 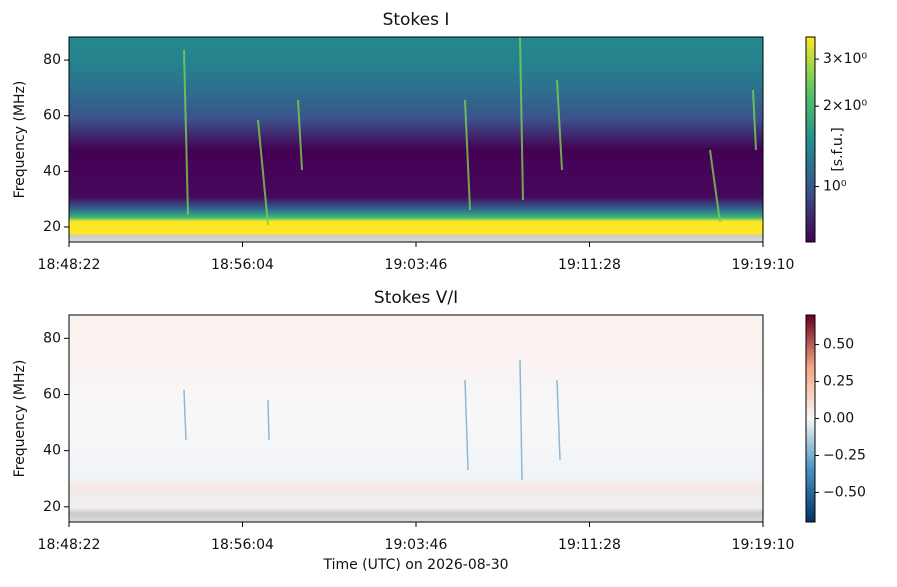 What do you see at coordinates (838, 149) in the screenshot?
I see `colorbar-label: [s.f.u.]` at bounding box center [838, 149].